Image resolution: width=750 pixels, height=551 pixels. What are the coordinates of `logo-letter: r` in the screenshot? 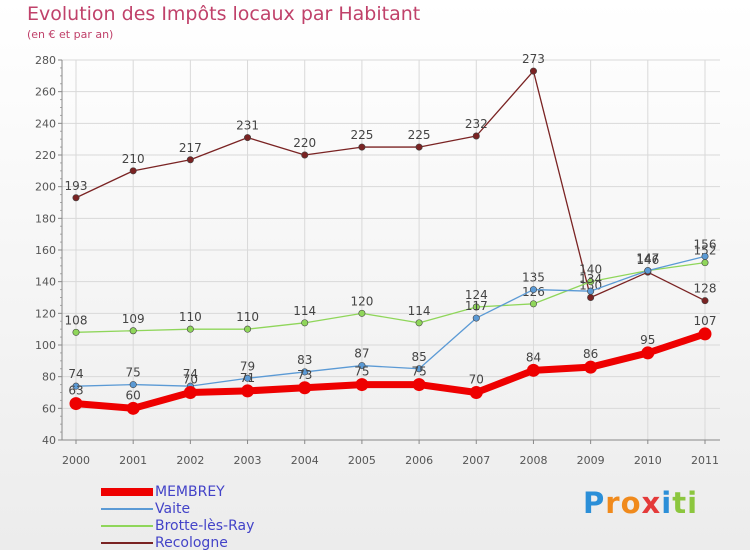 It's located at (613, 503).